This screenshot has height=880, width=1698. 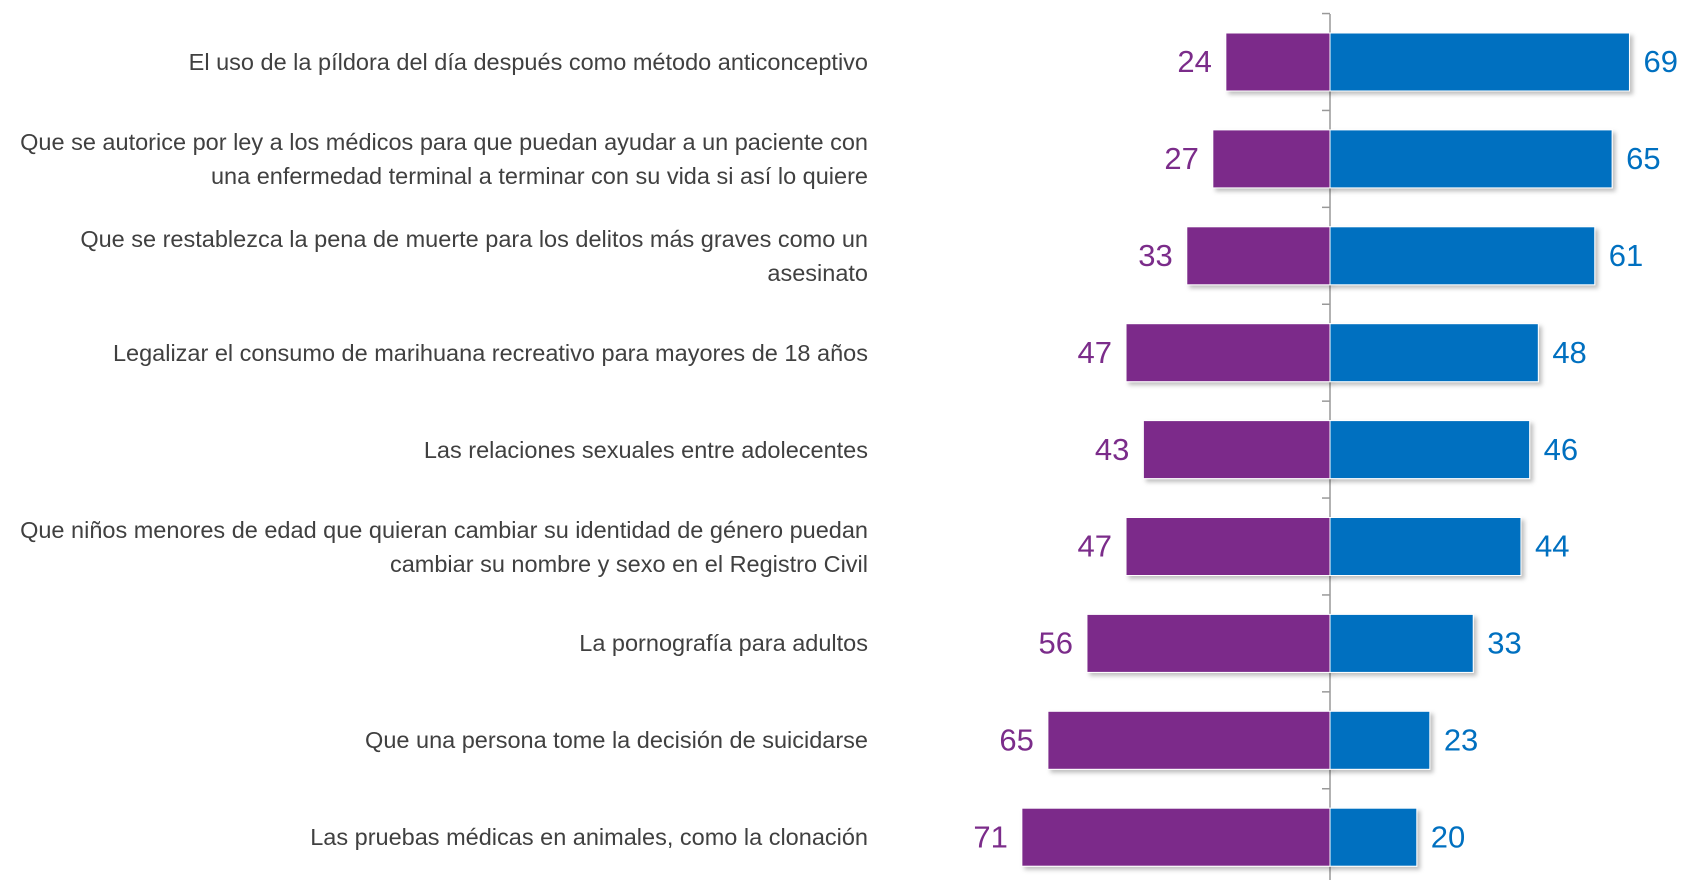 I want to click on value-label: 20, so click(x=1448, y=836).